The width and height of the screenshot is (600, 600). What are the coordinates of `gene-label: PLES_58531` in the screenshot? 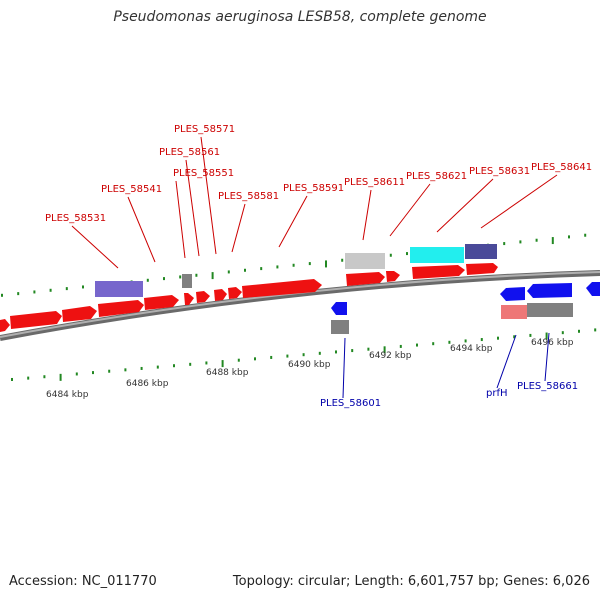 It's located at (75, 218).